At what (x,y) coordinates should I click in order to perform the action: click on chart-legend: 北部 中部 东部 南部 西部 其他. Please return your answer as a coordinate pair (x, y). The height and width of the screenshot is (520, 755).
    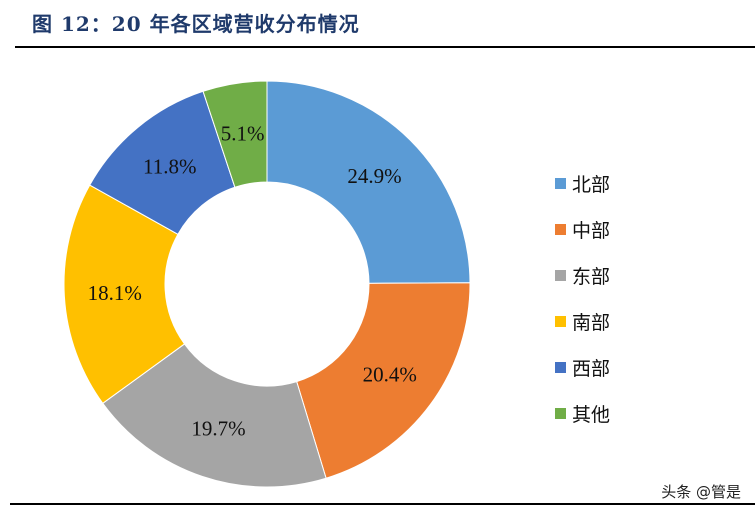
    Looking at the image, I should click on (582, 298).